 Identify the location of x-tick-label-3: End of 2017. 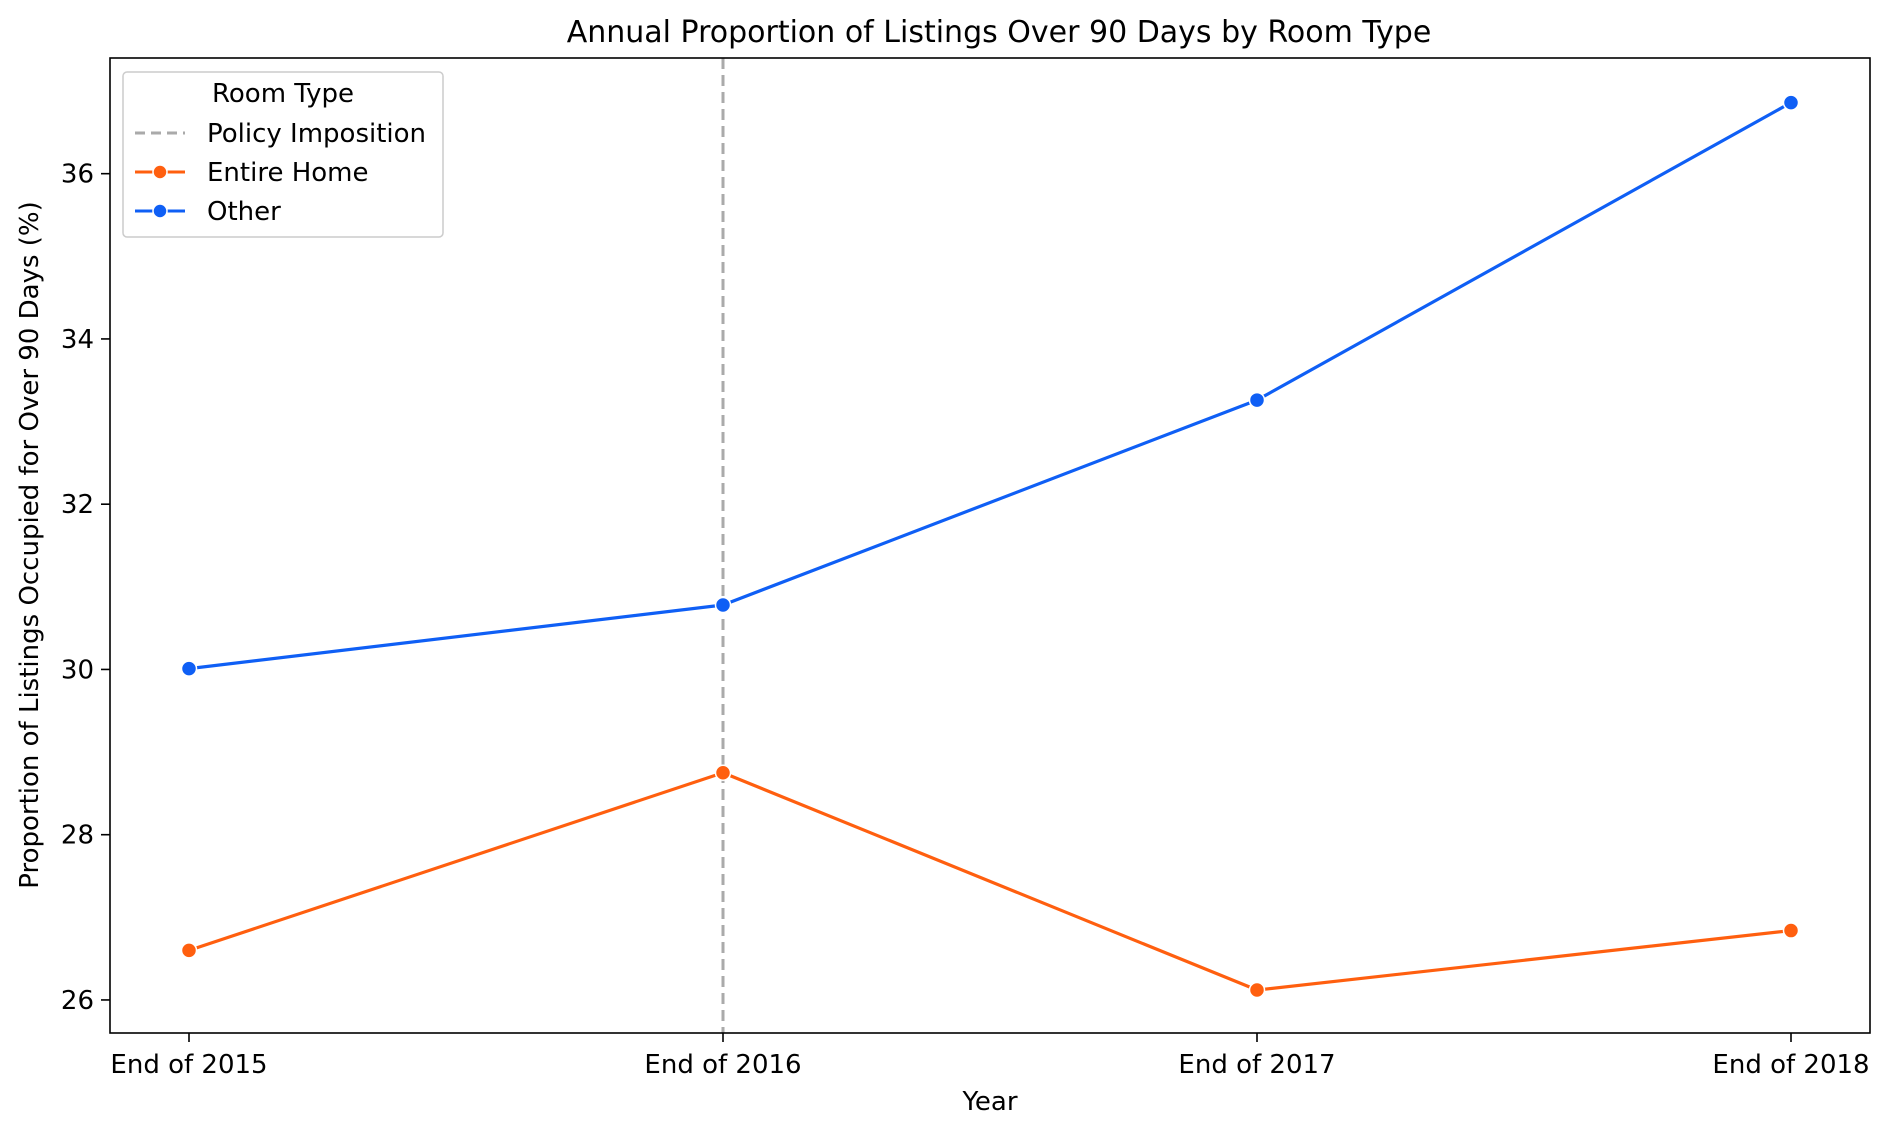
(1256, 1065).